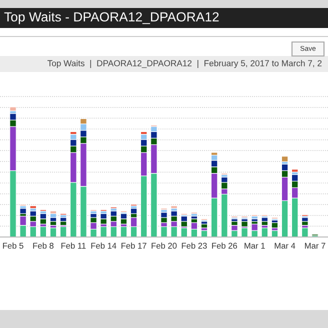  What do you see at coordinates (225, 245) in the screenshot?
I see `x-tick-label: Feb 26` at bounding box center [225, 245].